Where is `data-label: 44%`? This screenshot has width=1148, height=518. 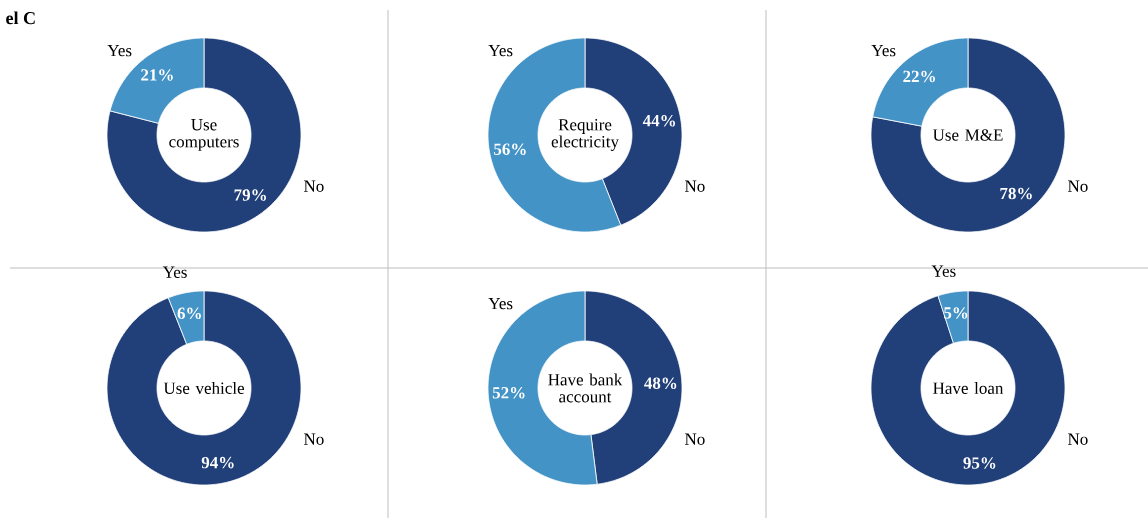 data-label: 44% is located at coordinates (659, 120).